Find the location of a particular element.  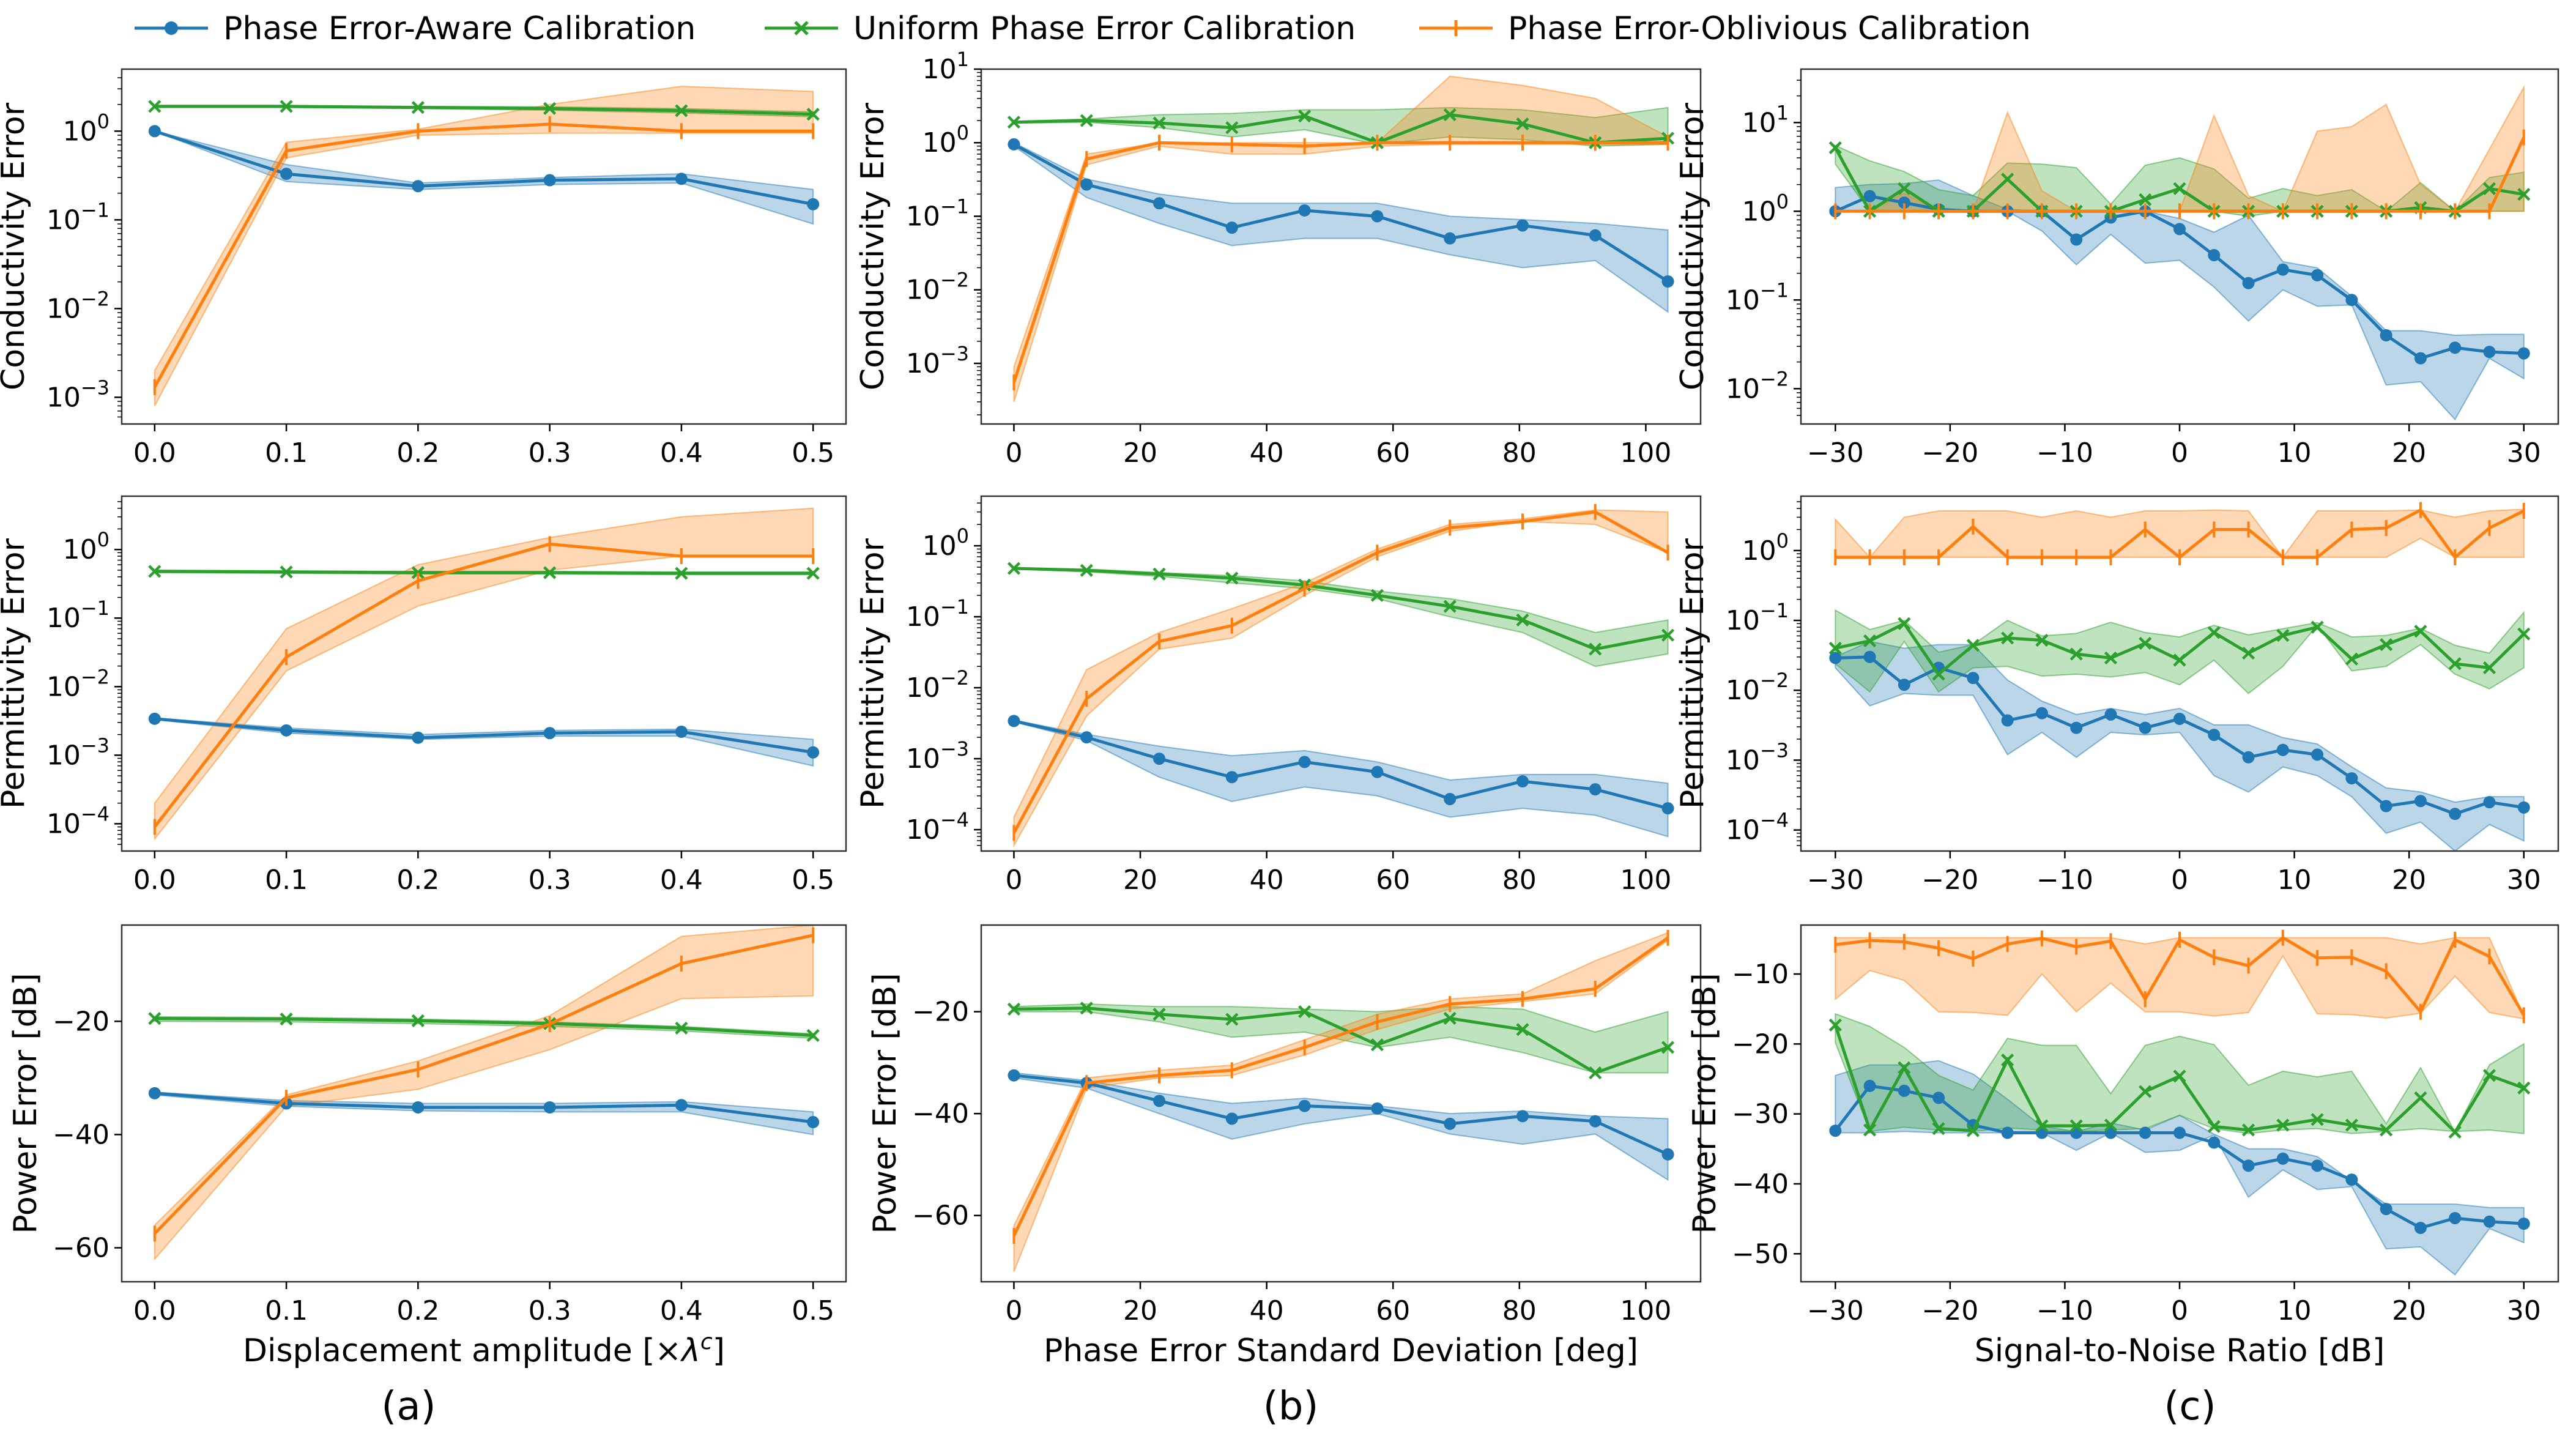

y-tick-label: 10⁻² is located at coordinates (937, 685).